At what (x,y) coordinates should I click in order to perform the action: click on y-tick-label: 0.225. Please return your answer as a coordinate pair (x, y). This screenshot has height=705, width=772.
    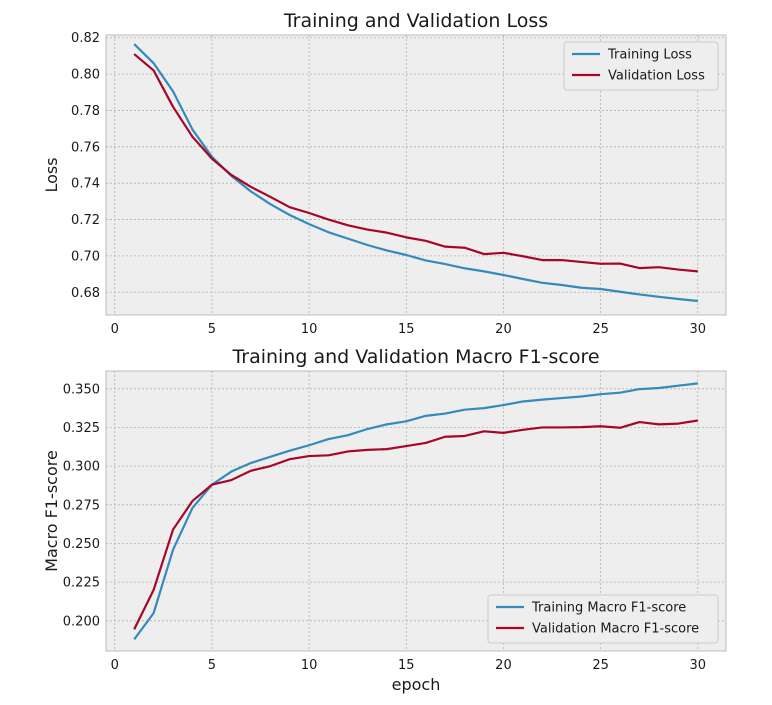
    Looking at the image, I should click on (81, 583).